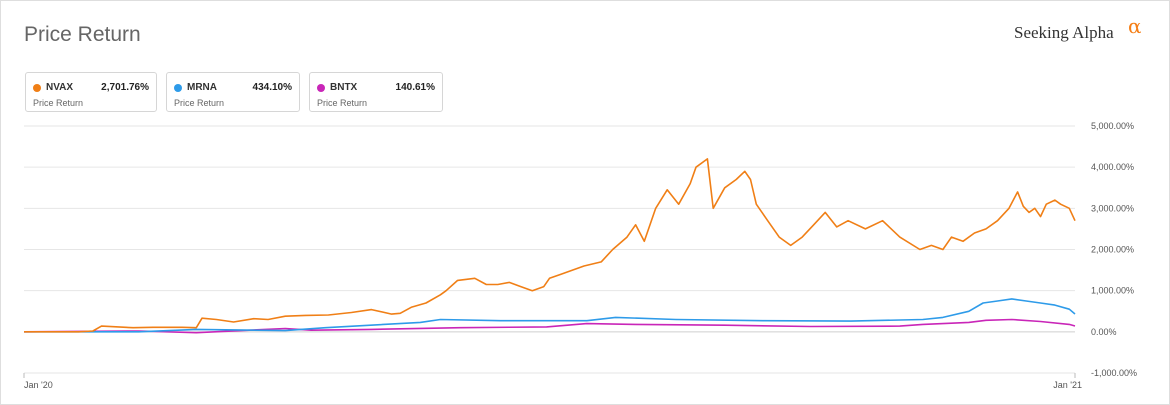 The image size is (1170, 405). I want to click on page-title: Price Return, so click(82, 34).